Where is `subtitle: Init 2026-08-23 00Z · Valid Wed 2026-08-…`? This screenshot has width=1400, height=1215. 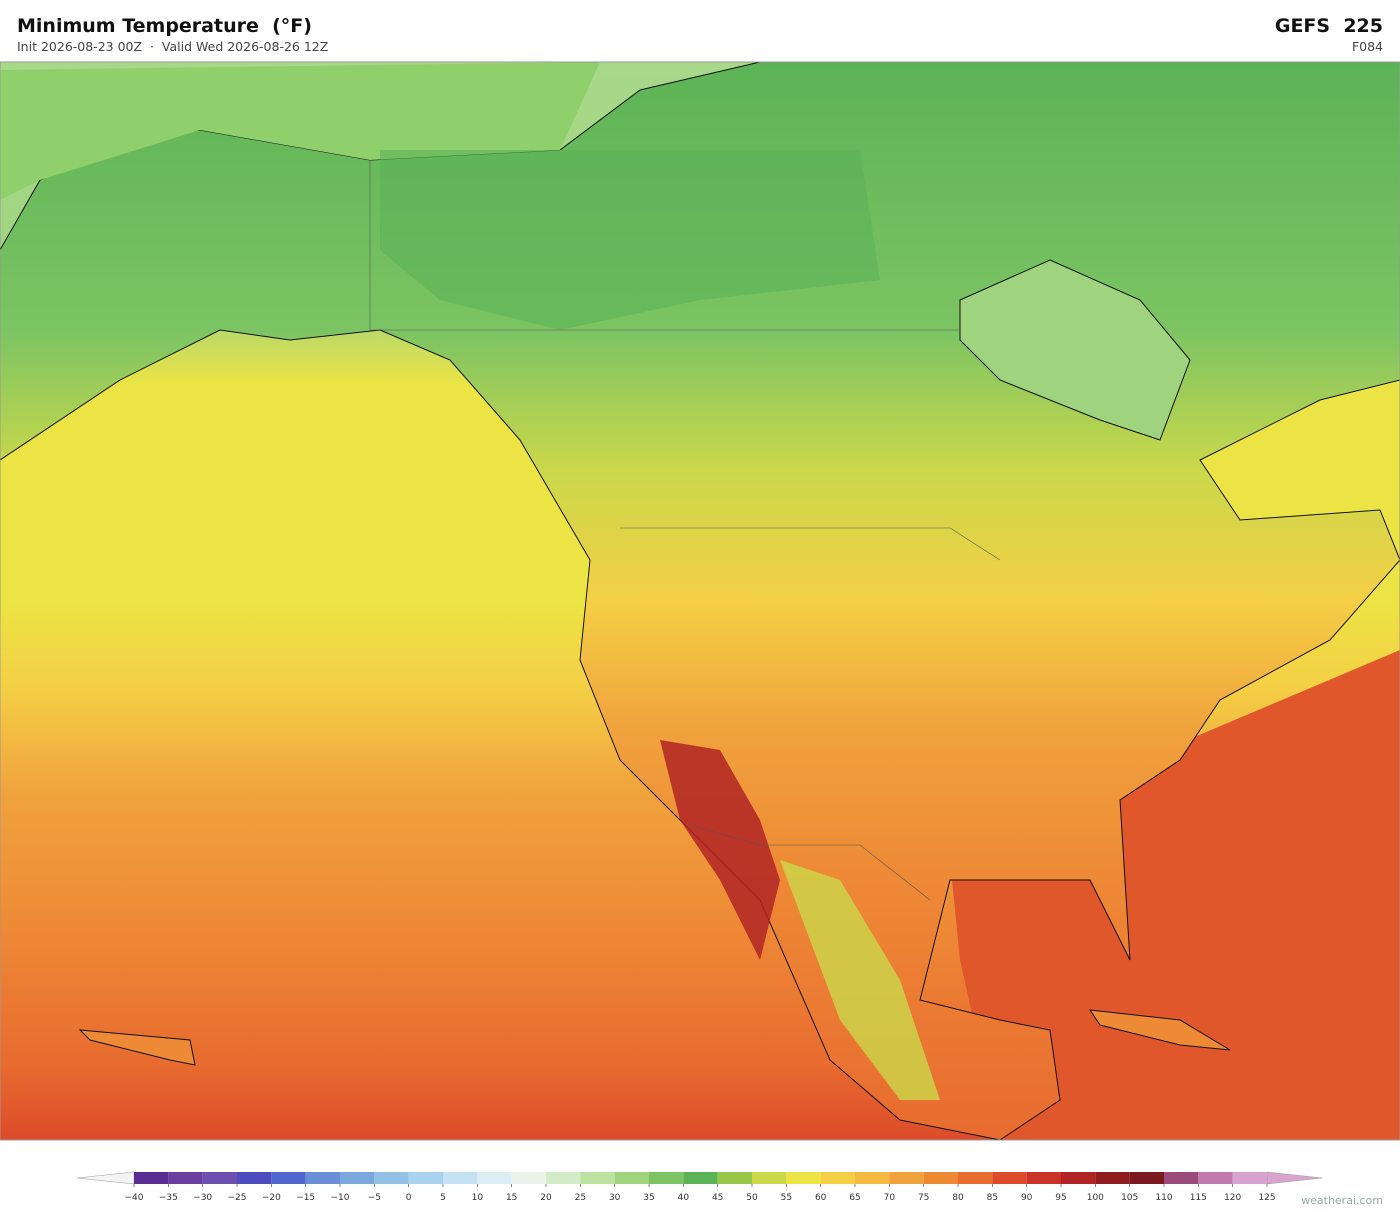 subtitle: Init 2026-08-23 00Z · Valid Wed 2026-08-… is located at coordinates (173, 46).